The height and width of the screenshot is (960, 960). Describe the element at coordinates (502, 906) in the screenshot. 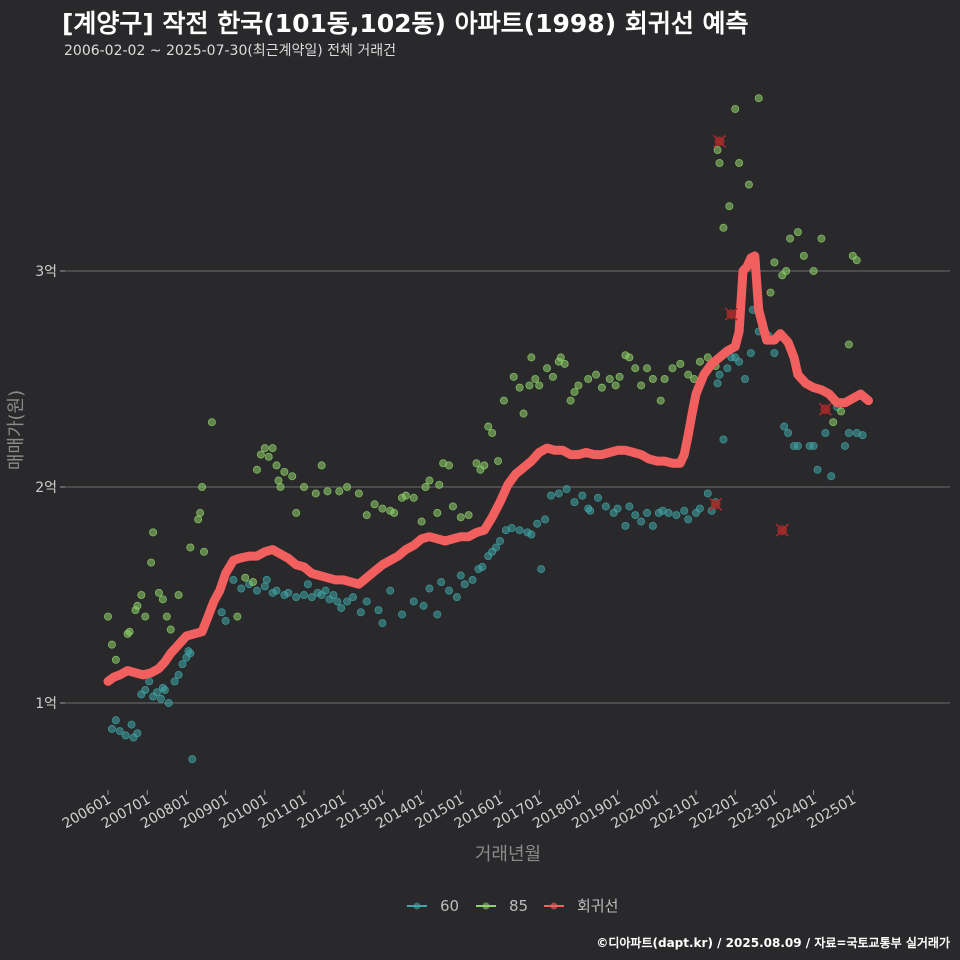

I see `legend-item: 85` at that location.